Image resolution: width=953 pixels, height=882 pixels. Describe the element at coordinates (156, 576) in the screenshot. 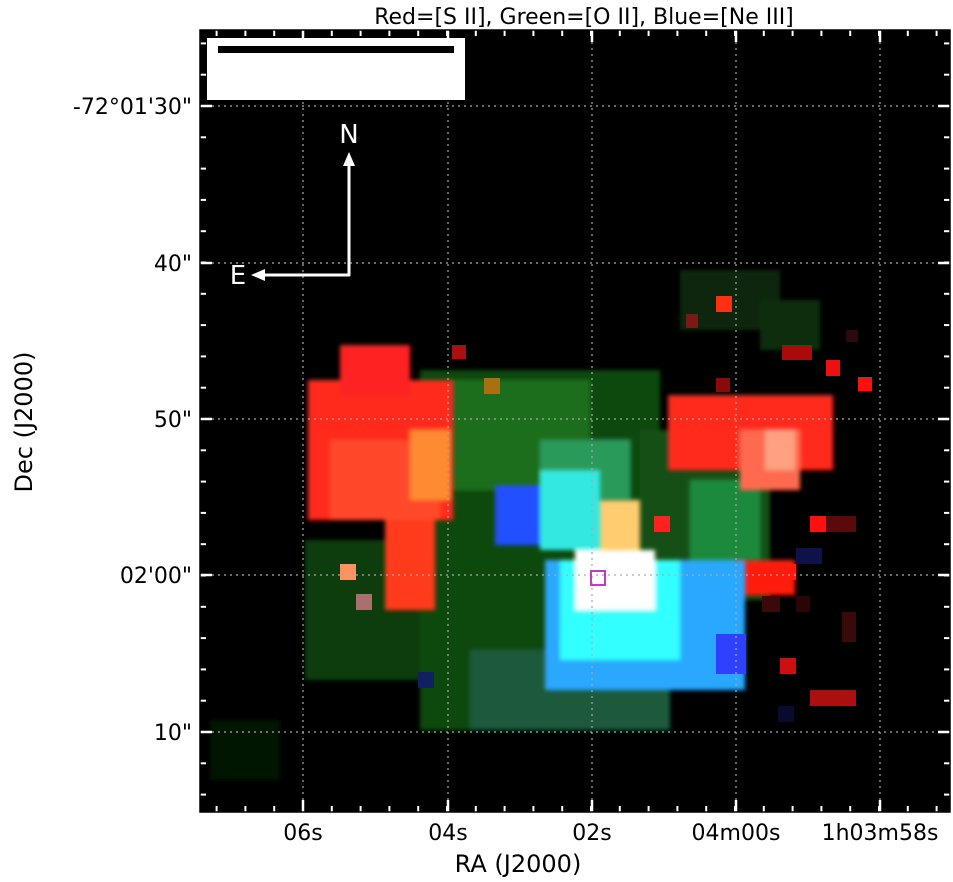

I see `y-tick-label: 02'00"` at that location.